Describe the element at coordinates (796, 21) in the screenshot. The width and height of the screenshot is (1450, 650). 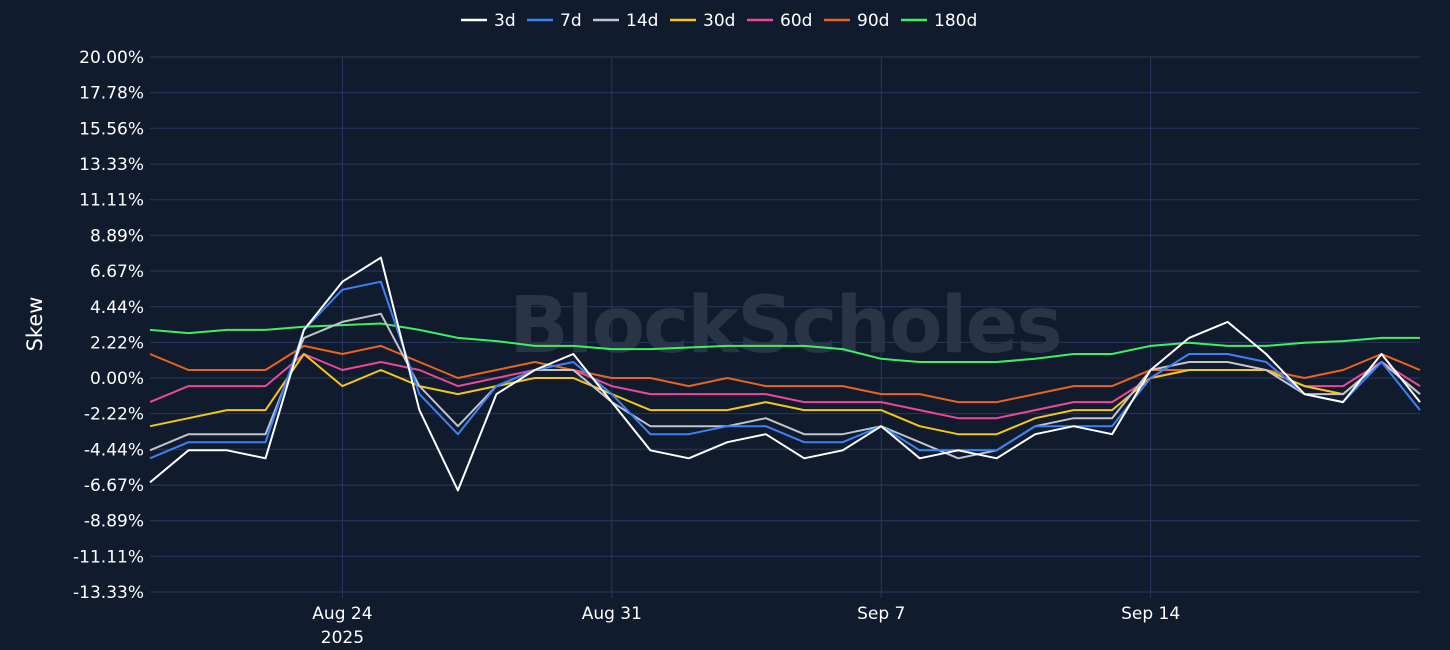
I see `legend-label: 60d` at that location.